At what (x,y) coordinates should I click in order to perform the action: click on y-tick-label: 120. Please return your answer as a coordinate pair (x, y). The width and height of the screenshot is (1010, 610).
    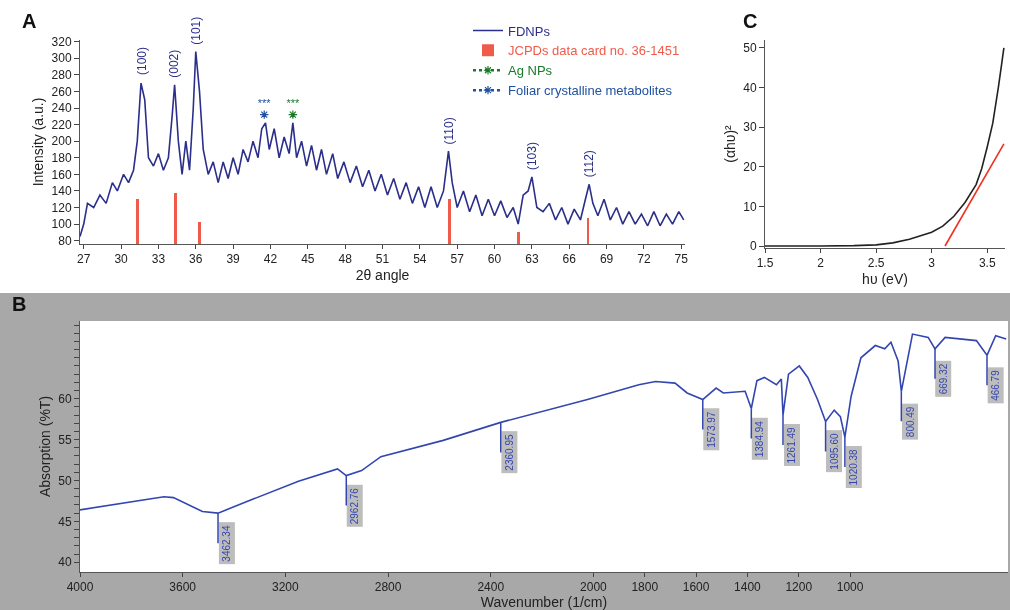
    Looking at the image, I should click on (61, 207).